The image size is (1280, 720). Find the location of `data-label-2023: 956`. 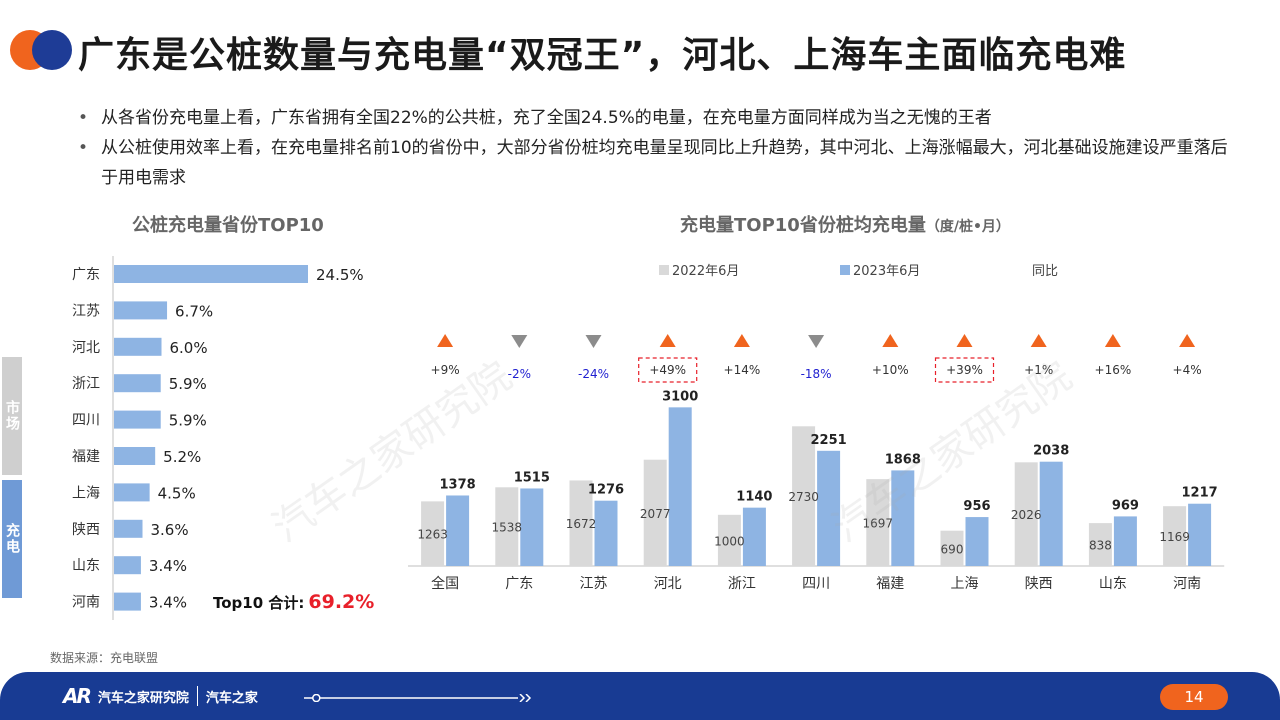

data-label-2023: 956 is located at coordinates (976, 506).